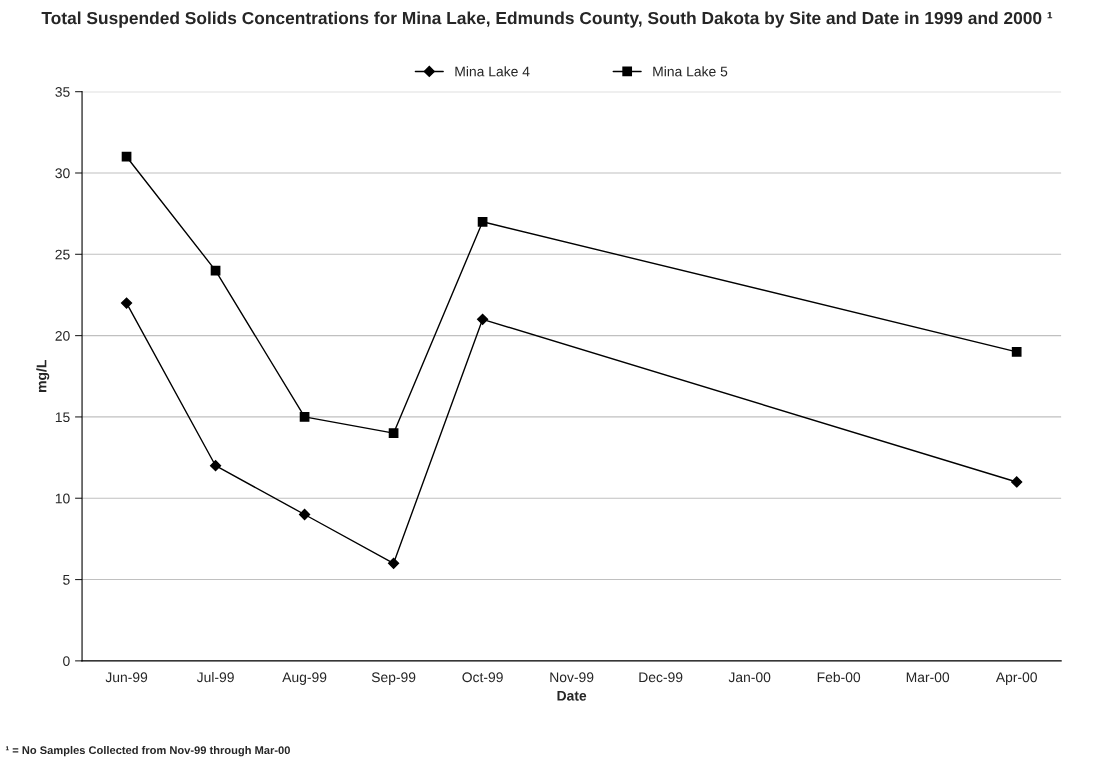  I want to click on chart-title: Total Suspended Solids Concentrations for Mina Lake, Edmunds County, South Dakota by Site and Date in 1999 and 2000 ¹, so click(547, 19).